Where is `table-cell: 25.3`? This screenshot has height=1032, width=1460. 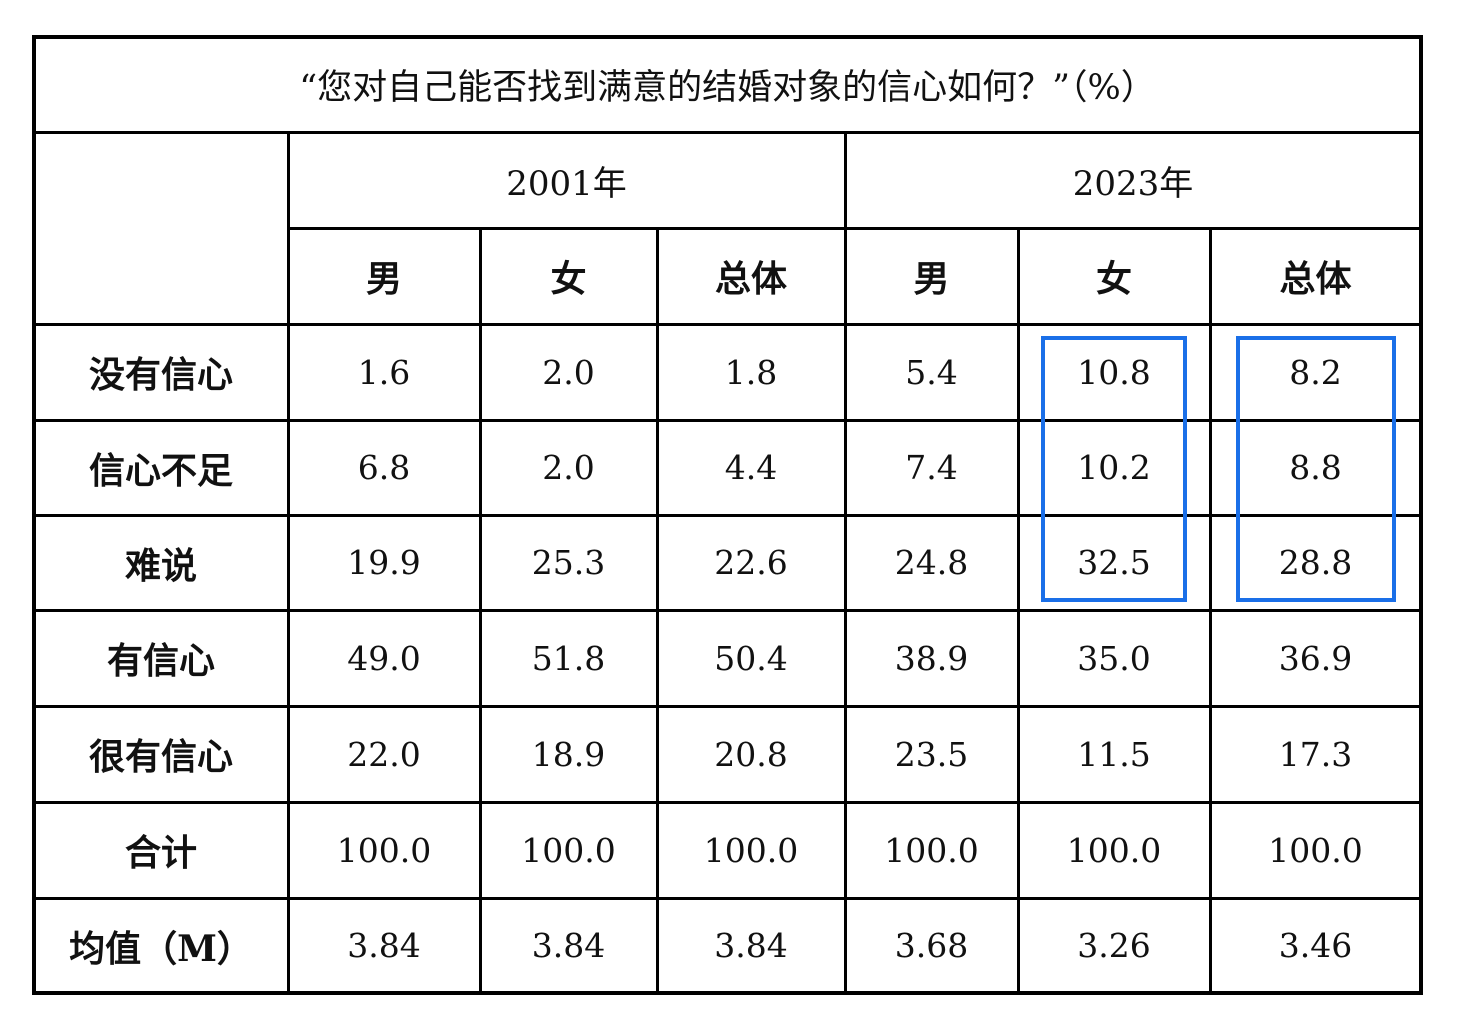 table-cell: 25.3 is located at coordinates (568, 562).